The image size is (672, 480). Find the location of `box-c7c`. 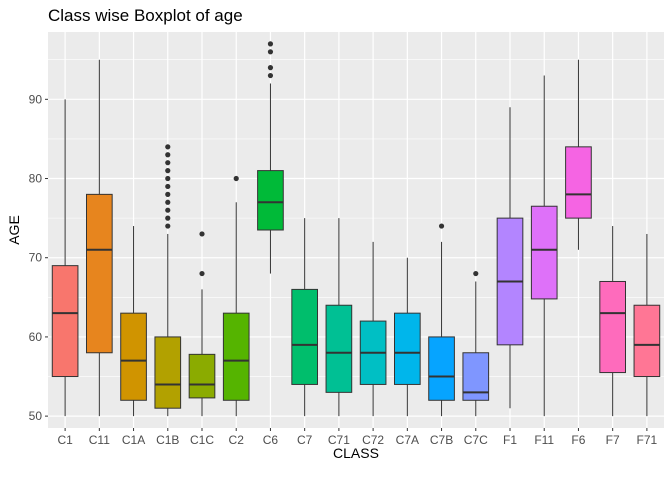

box-c7c is located at coordinates (476, 343).